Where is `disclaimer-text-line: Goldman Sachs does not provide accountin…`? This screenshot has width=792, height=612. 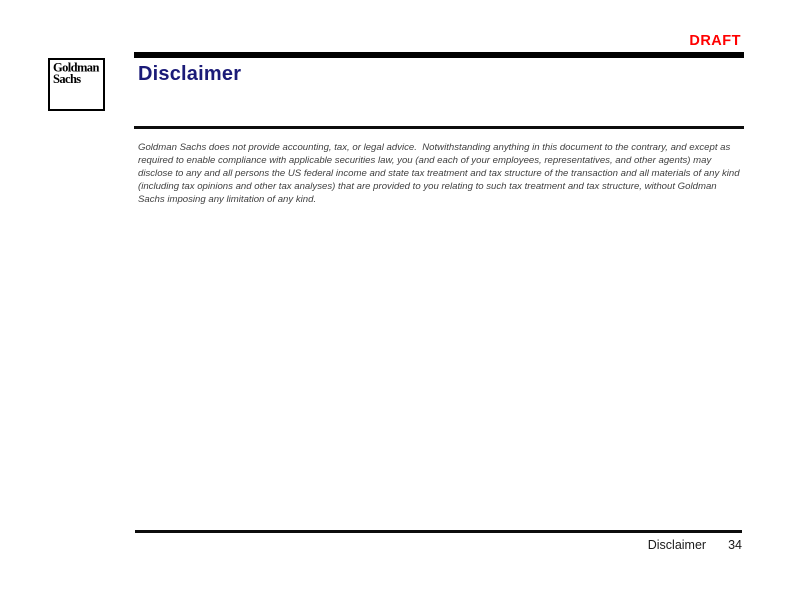
disclaimer-text-line: Goldman Sachs does not provide accountin… is located at coordinates (434, 147).